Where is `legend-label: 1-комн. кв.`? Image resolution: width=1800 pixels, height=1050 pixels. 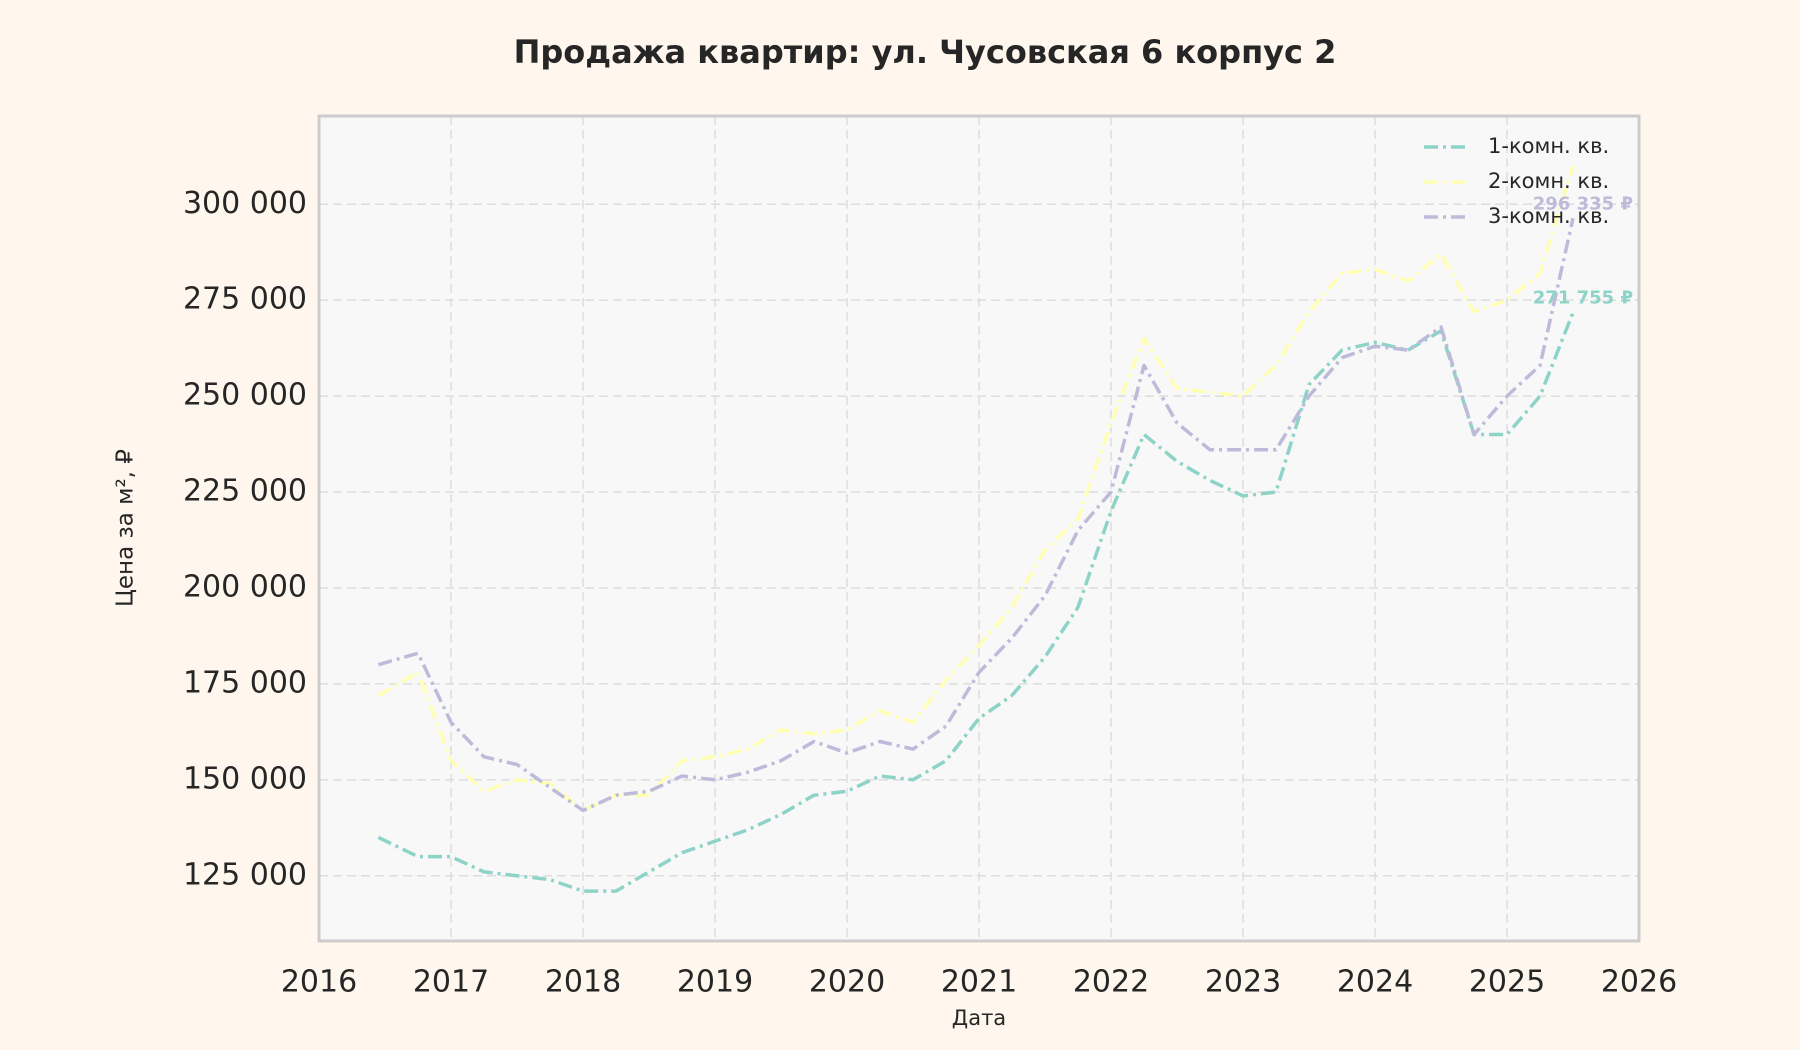
legend-label: 1-комн. кв. is located at coordinates (1548, 146).